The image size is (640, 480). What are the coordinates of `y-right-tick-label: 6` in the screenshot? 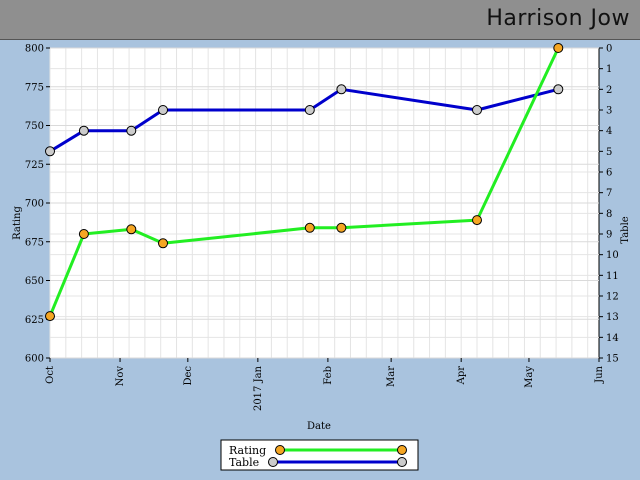 It's located at (609, 173).